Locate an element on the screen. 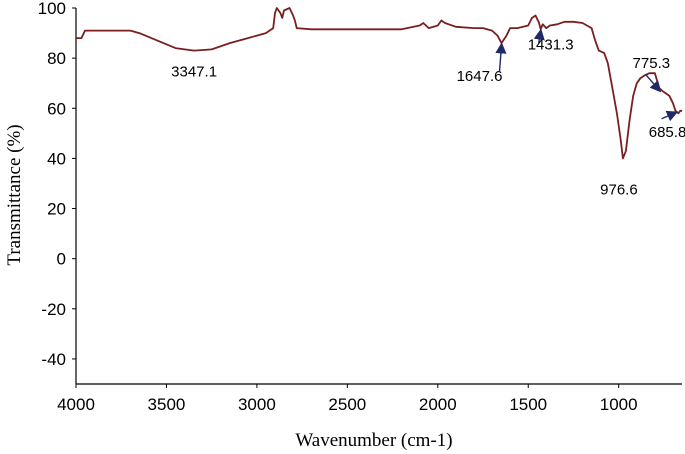  x-axis-title: Wavenumber (cm-1) is located at coordinates (373, 440).